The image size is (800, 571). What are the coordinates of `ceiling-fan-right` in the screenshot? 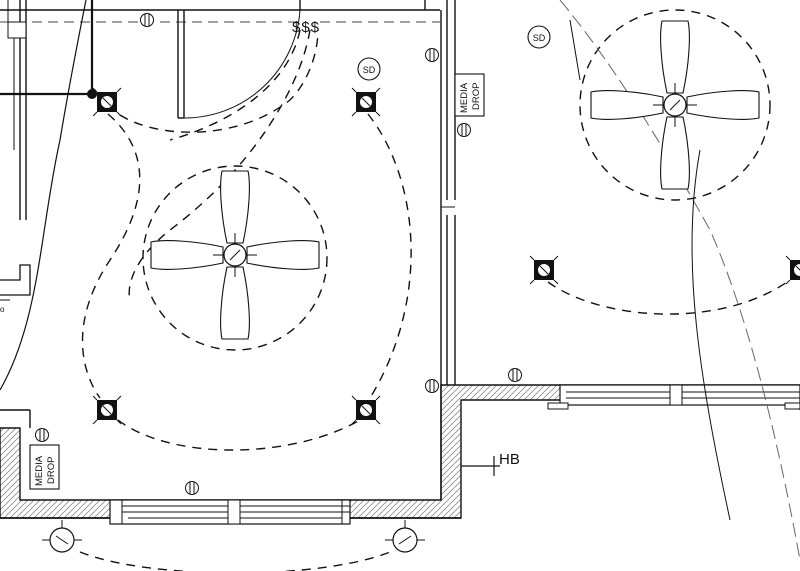 It's located at (675, 105).